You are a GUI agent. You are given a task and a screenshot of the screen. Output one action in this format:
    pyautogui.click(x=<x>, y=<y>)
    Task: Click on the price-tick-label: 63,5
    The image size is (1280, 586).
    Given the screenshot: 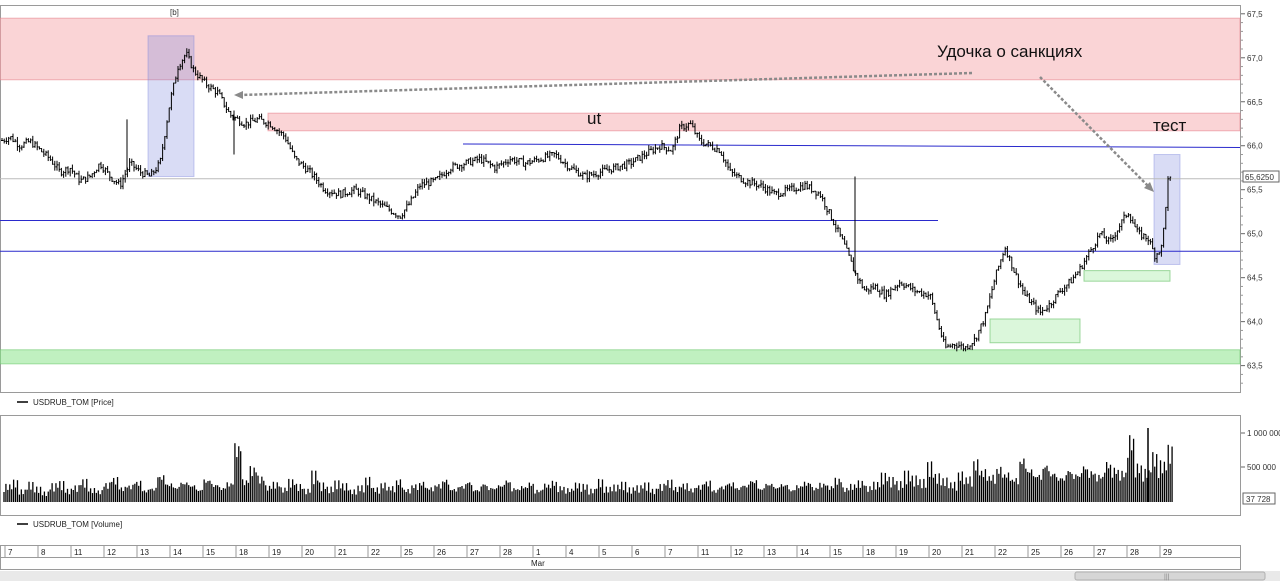 What is the action you would take?
    pyautogui.click(x=1255, y=366)
    